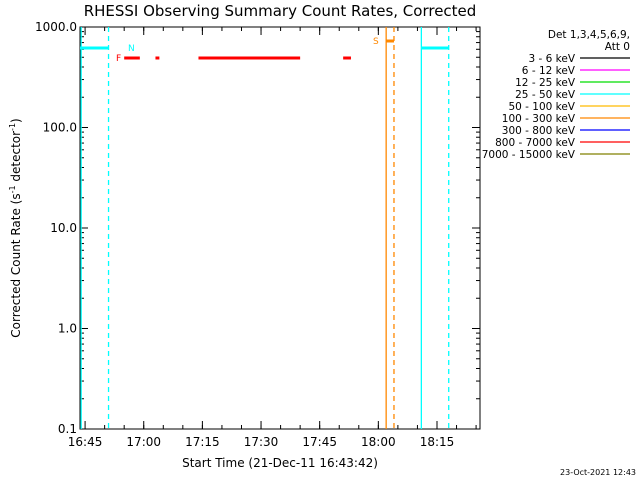  I want to click on legend-label: 50 - 100 keV, so click(541, 107).